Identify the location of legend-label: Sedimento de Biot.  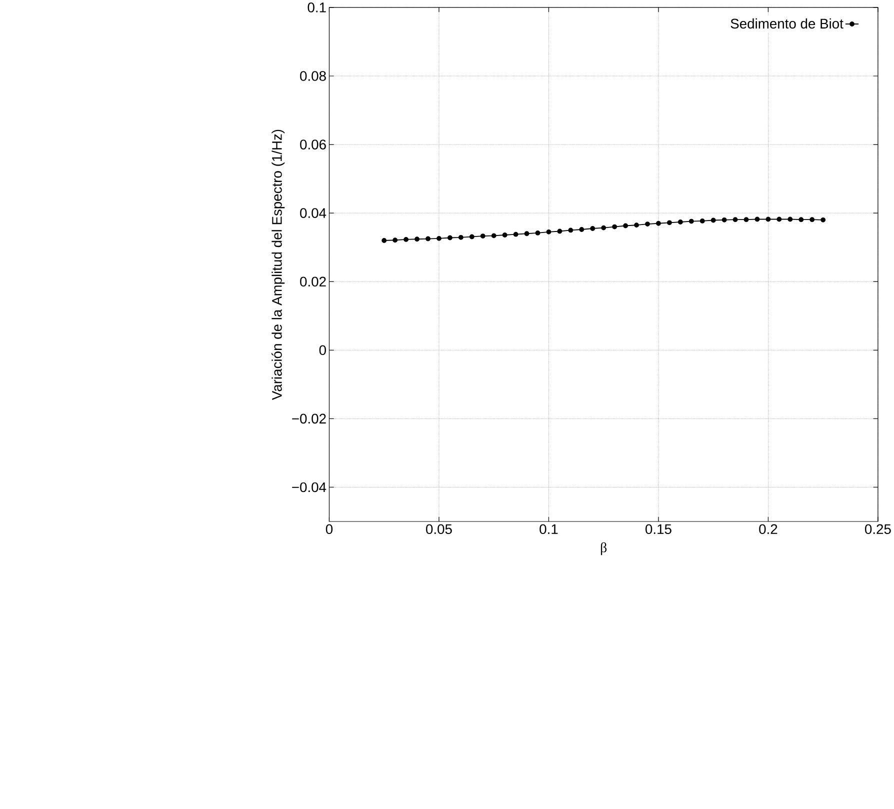
(787, 23).